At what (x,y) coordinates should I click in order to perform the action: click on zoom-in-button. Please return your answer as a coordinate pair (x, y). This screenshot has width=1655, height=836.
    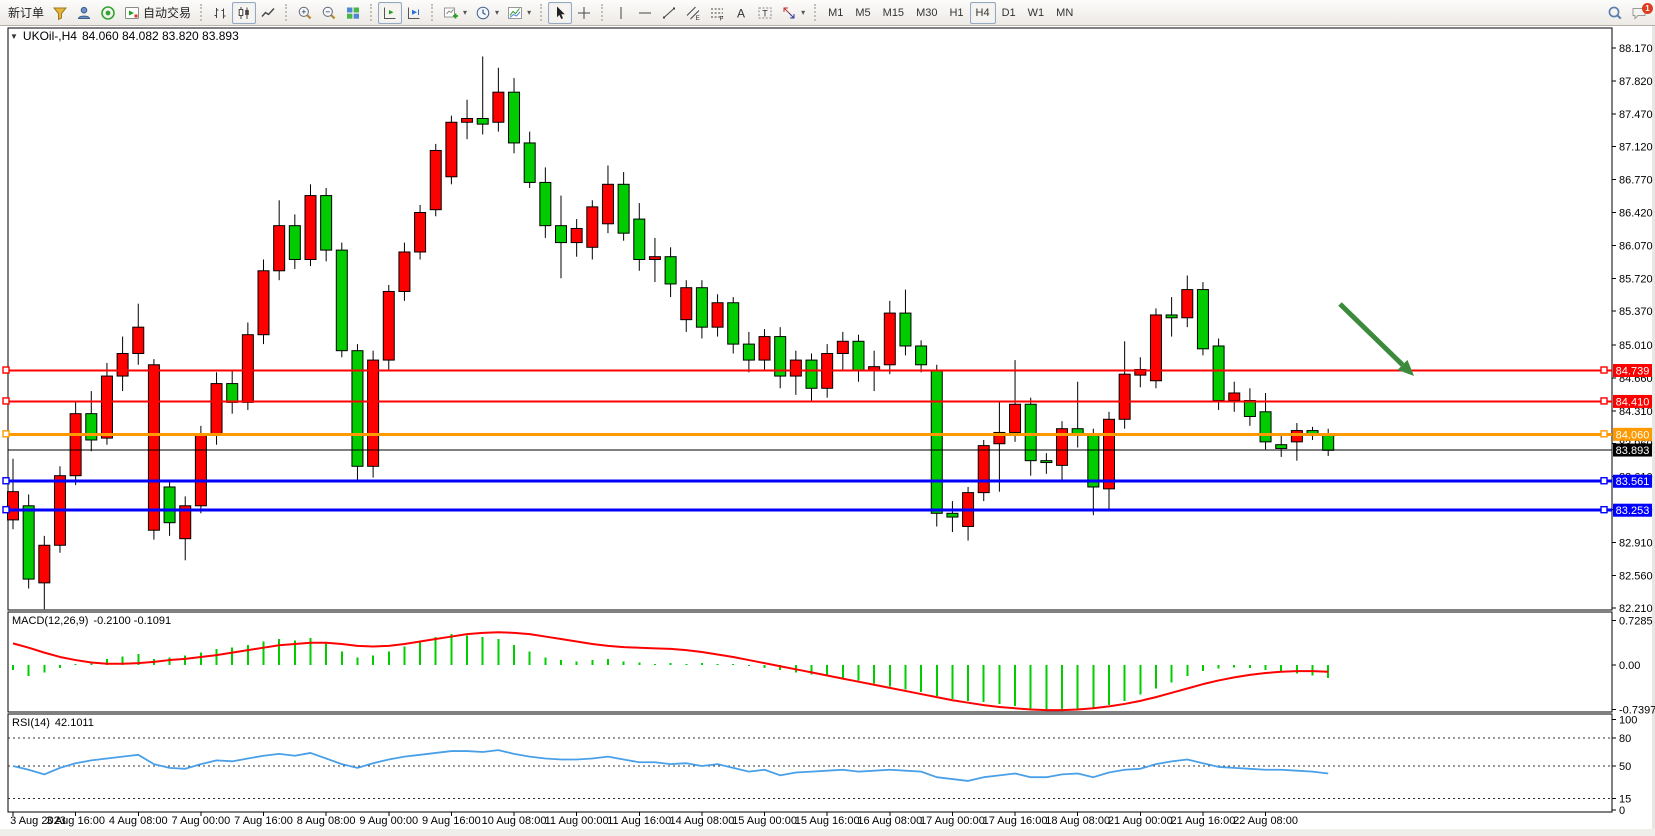
    Looking at the image, I should click on (305, 13).